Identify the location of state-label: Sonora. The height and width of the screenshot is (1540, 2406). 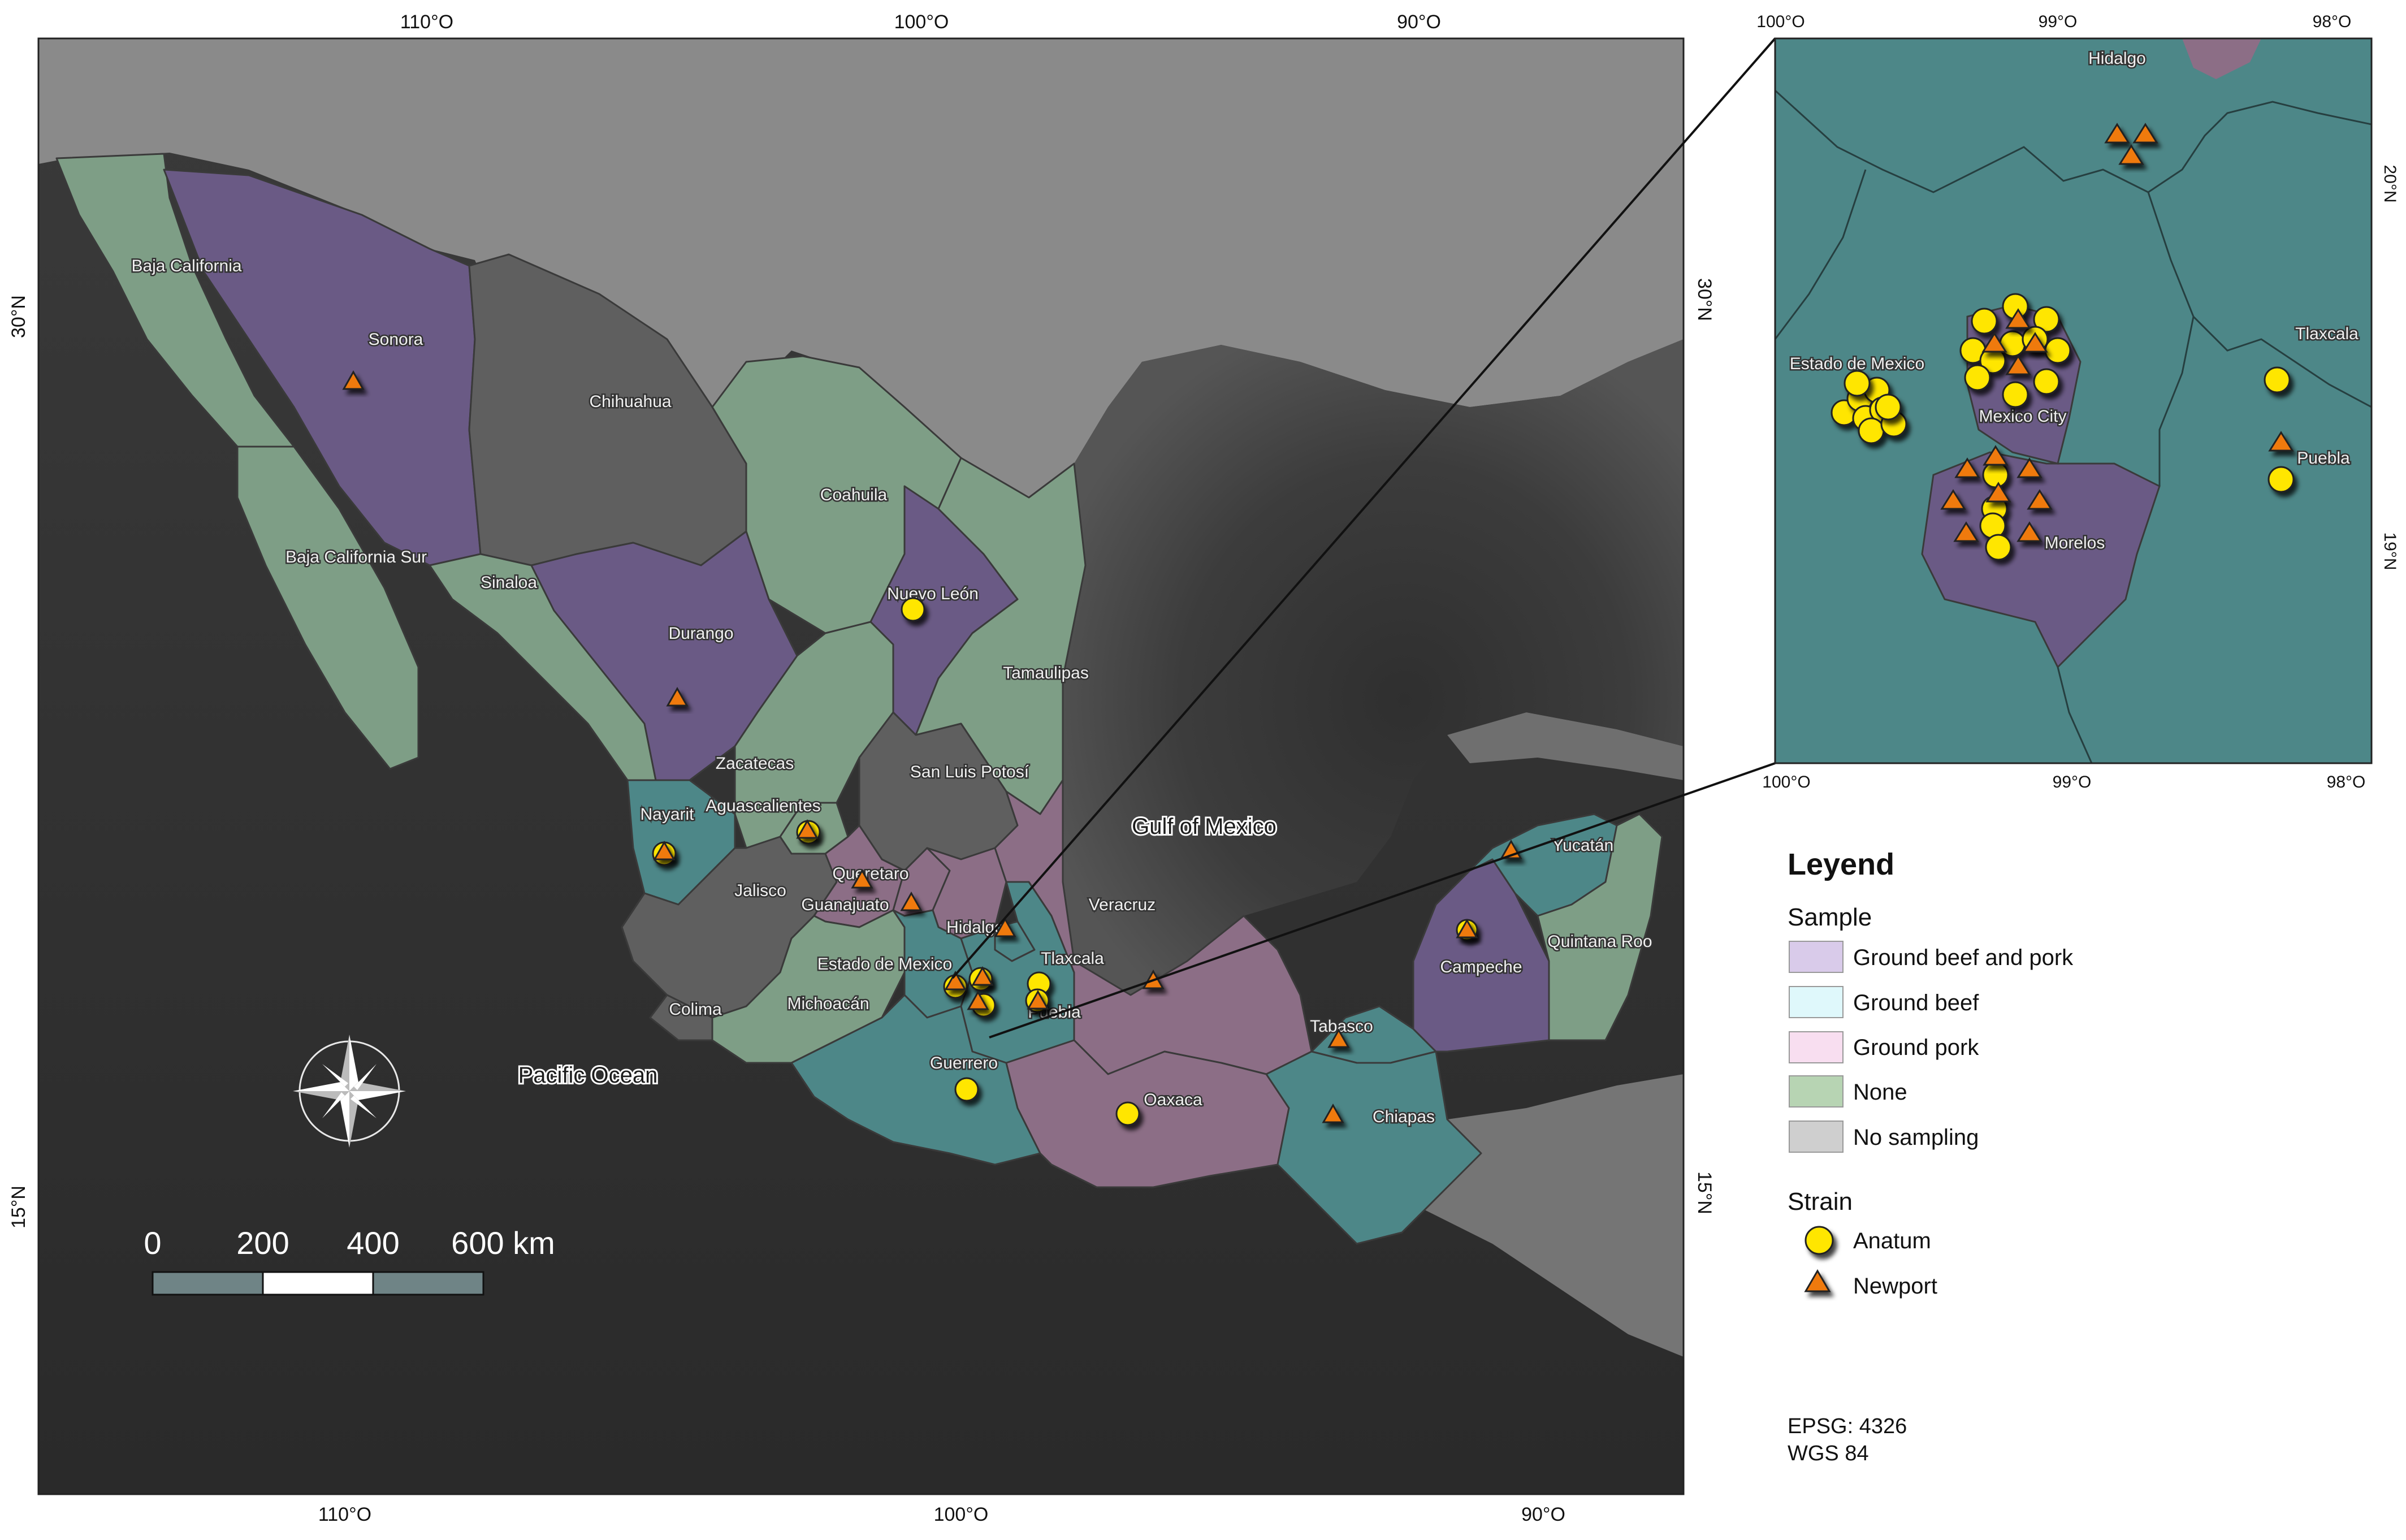
(396, 339).